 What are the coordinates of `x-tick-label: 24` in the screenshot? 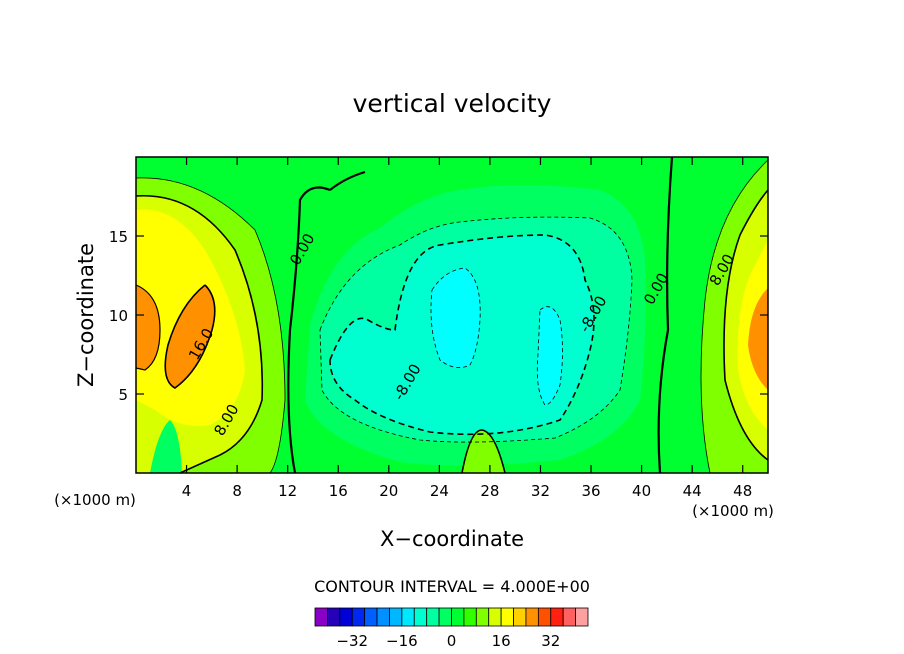 It's located at (439, 491).